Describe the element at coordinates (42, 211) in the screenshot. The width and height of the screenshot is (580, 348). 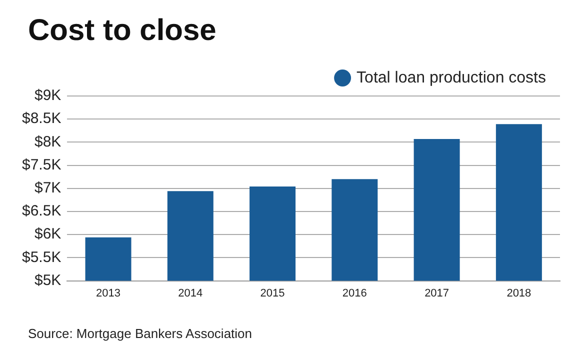
I see `y-tick-label: $6.5K` at that location.